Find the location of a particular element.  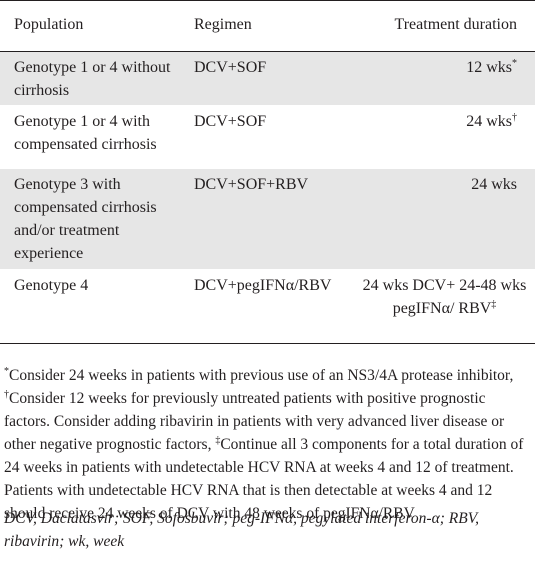

table-header-row: Population Regimen Treatment duration is located at coordinates (267, 26).